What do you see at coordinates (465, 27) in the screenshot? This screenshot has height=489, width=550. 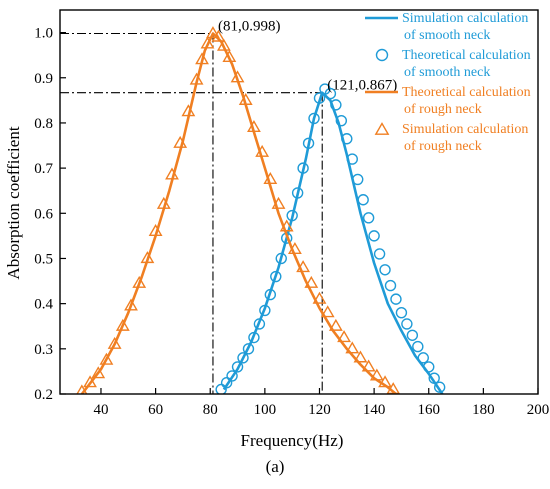 I see `legend-label: Simulation calculation of smooth neck` at bounding box center [465, 27].